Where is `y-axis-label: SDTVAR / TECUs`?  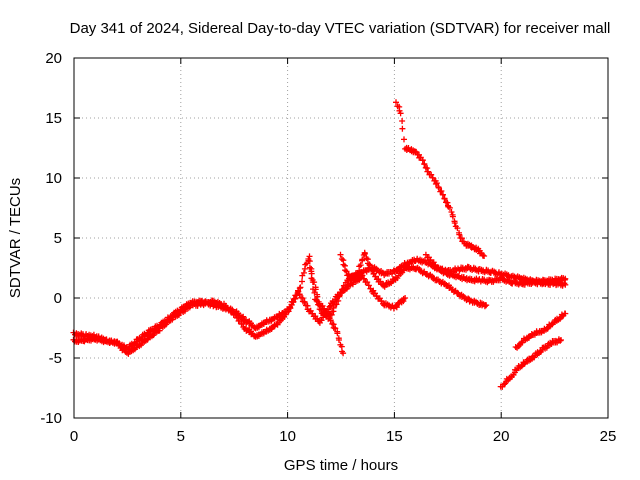
y-axis-label: SDTVAR / TECUs is located at coordinates (15, 238).